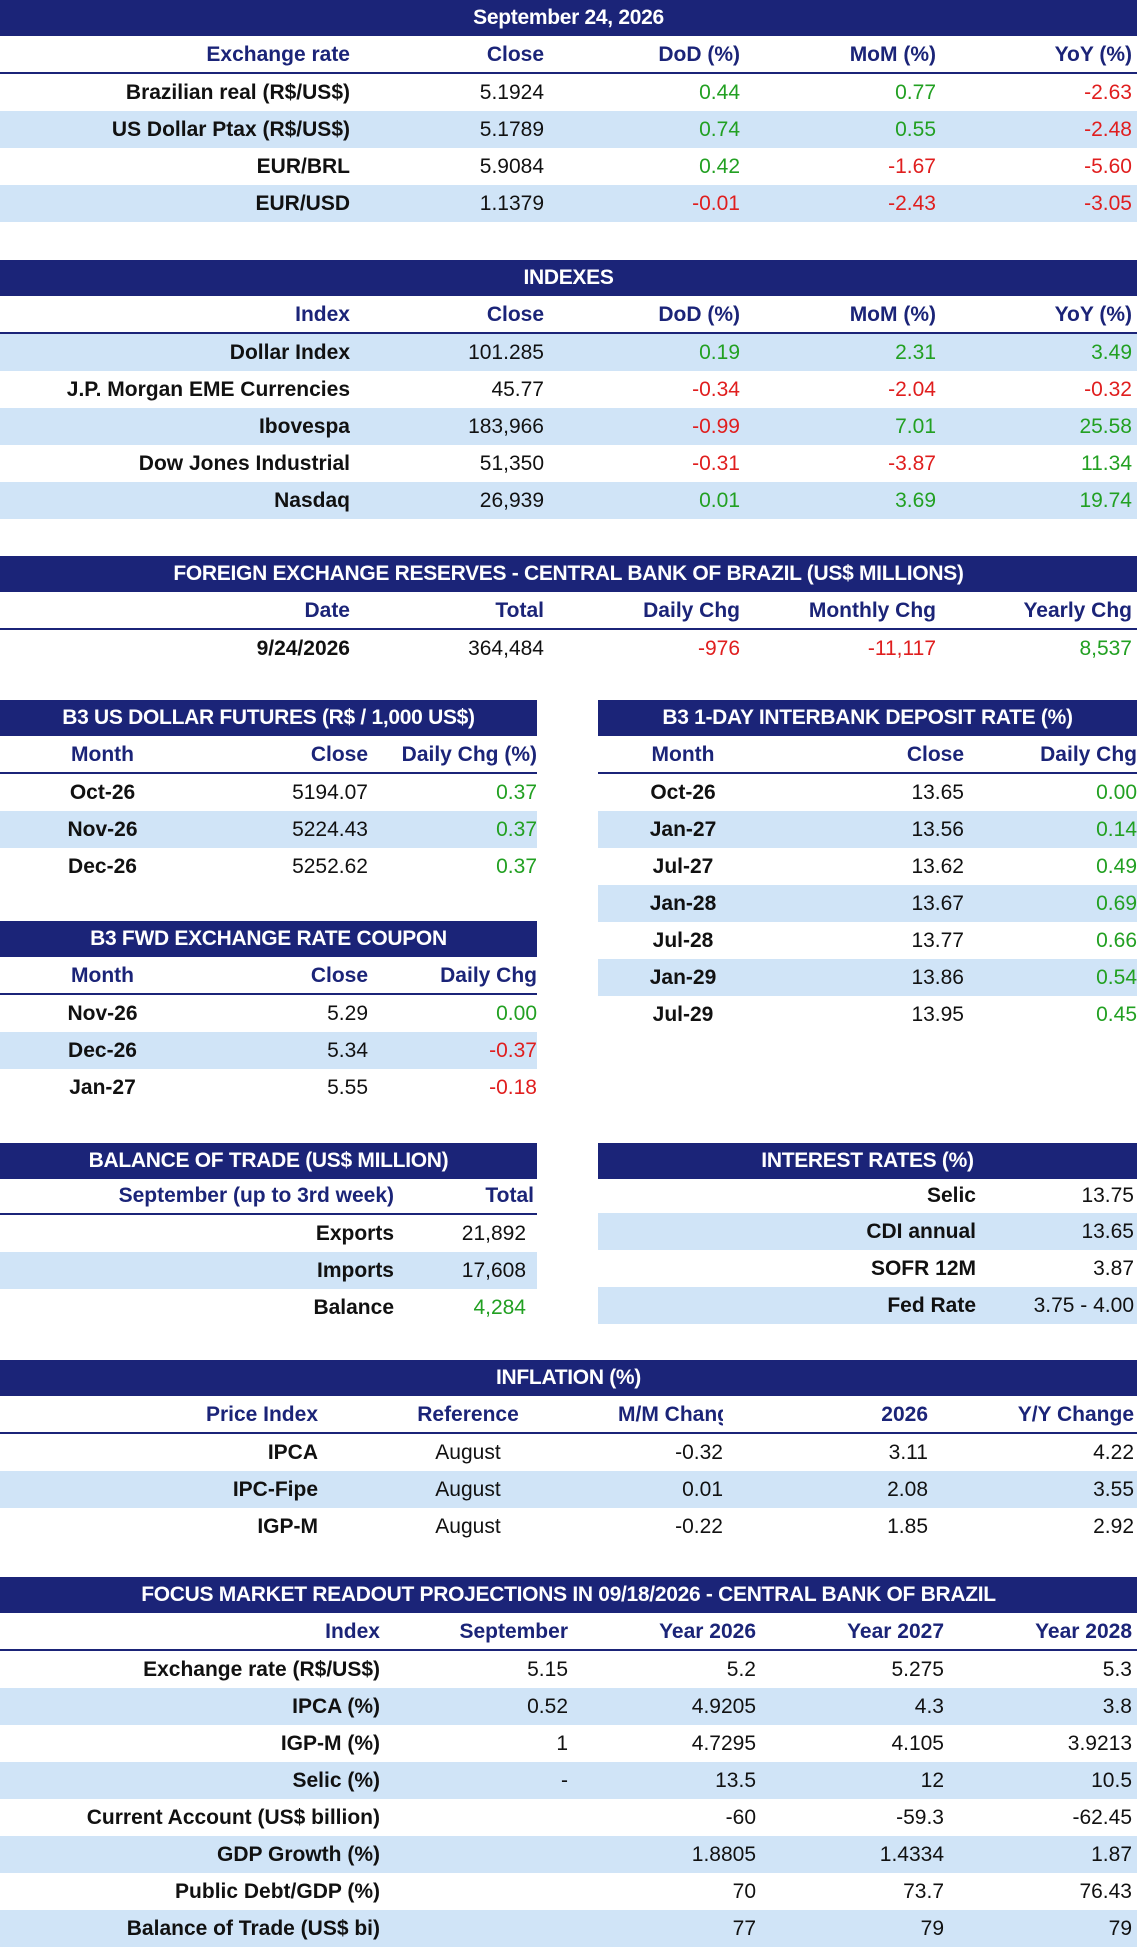  I want to click on table-row: Selic (%) - 13.5 12 10.5, so click(568, 1780).